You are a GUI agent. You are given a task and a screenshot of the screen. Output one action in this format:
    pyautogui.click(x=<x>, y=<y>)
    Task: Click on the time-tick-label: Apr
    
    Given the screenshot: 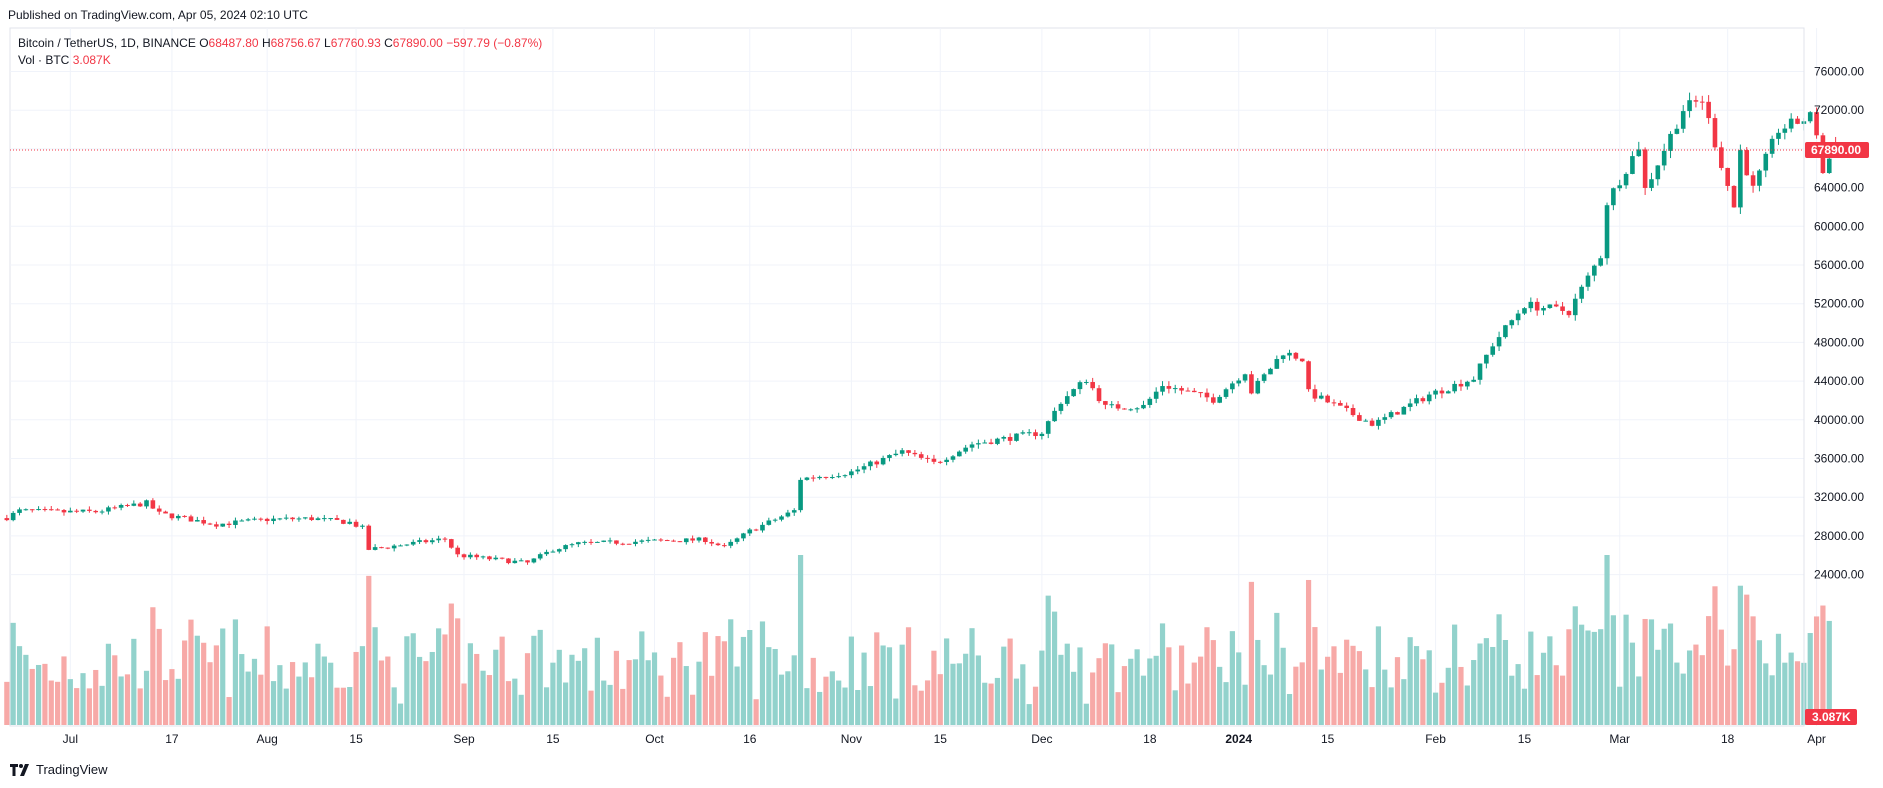 What is the action you would take?
    pyautogui.click(x=1816, y=739)
    